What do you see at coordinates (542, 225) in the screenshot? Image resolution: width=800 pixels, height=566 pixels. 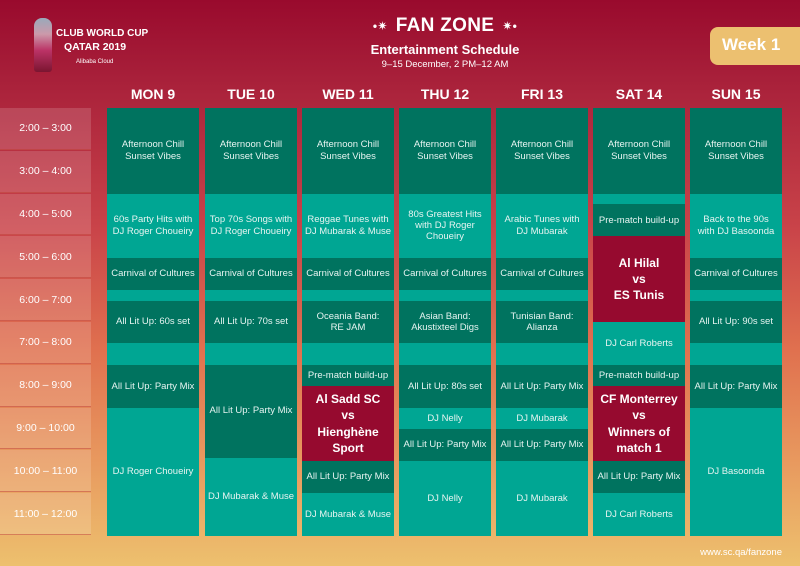 I see `event-text: Arabic Tunes with DJ Mubarak` at bounding box center [542, 225].